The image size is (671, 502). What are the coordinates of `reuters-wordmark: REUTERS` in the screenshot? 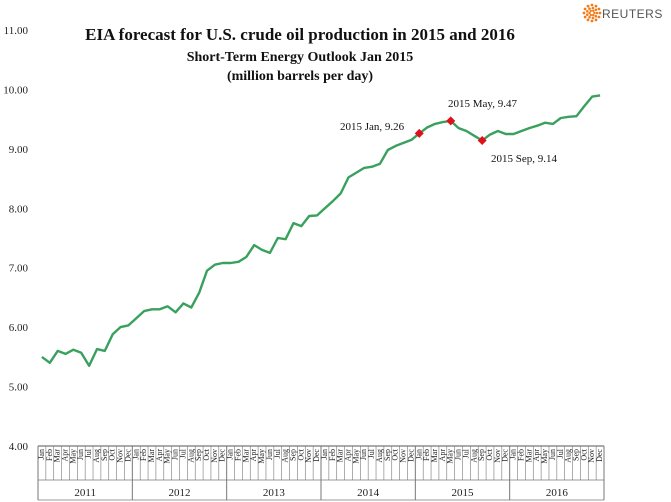 It's located at (632, 14).